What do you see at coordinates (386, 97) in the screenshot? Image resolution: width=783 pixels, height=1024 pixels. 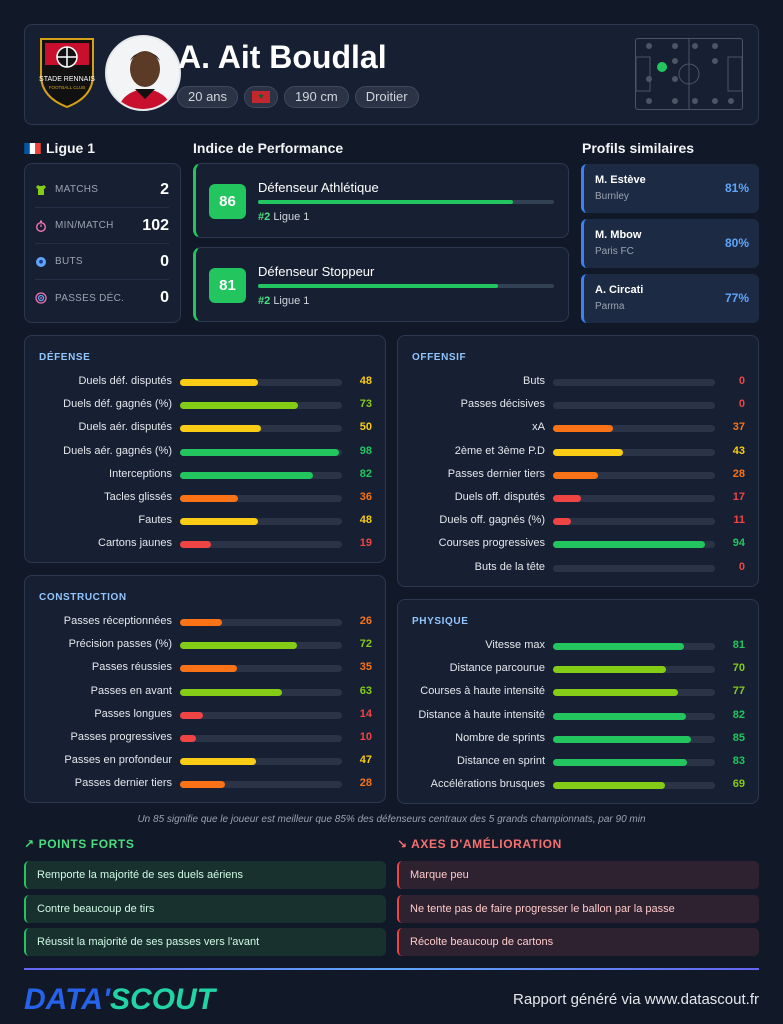 I see `foot-chip: Droitier` at bounding box center [386, 97].